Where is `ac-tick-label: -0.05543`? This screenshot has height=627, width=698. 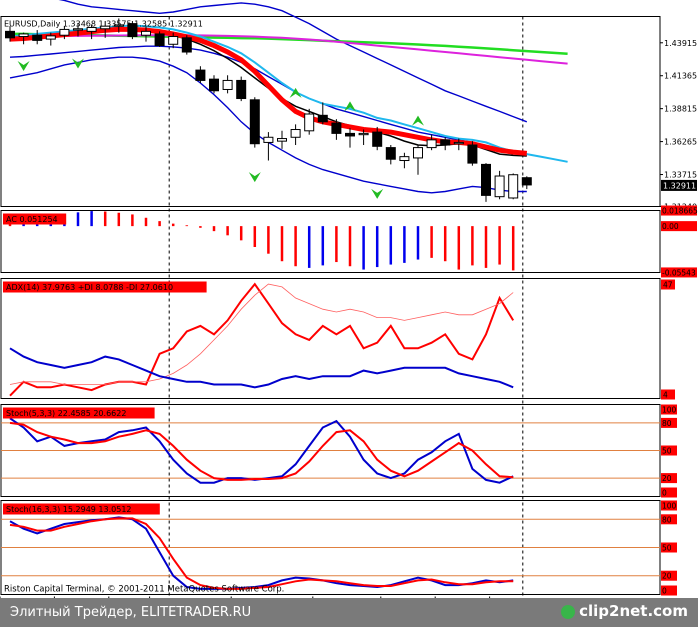 ac-tick-label: -0.05543 is located at coordinates (679, 272).